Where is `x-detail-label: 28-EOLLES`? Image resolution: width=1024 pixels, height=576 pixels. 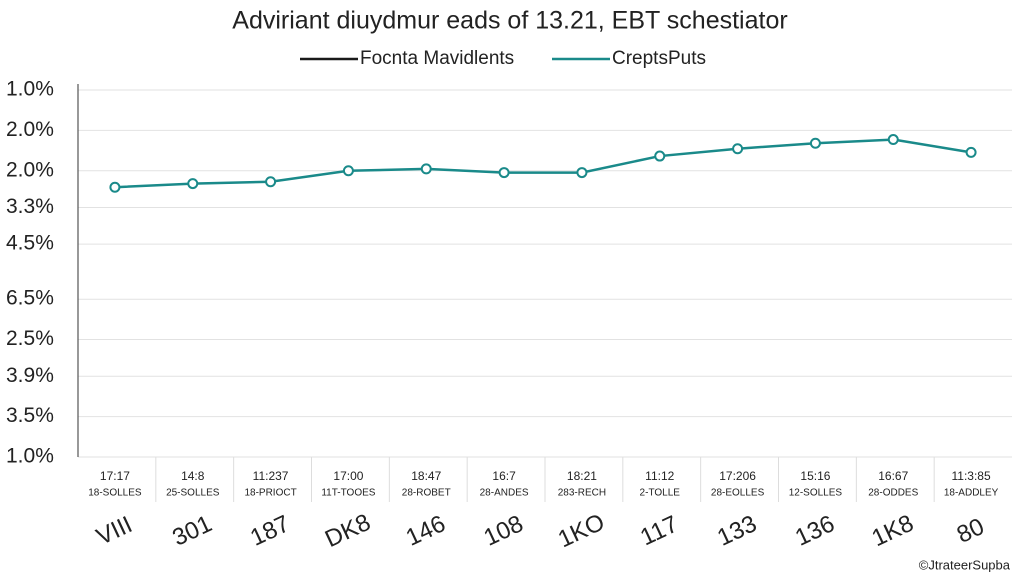 x-detail-label: 28-EOLLES is located at coordinates (738, 493).